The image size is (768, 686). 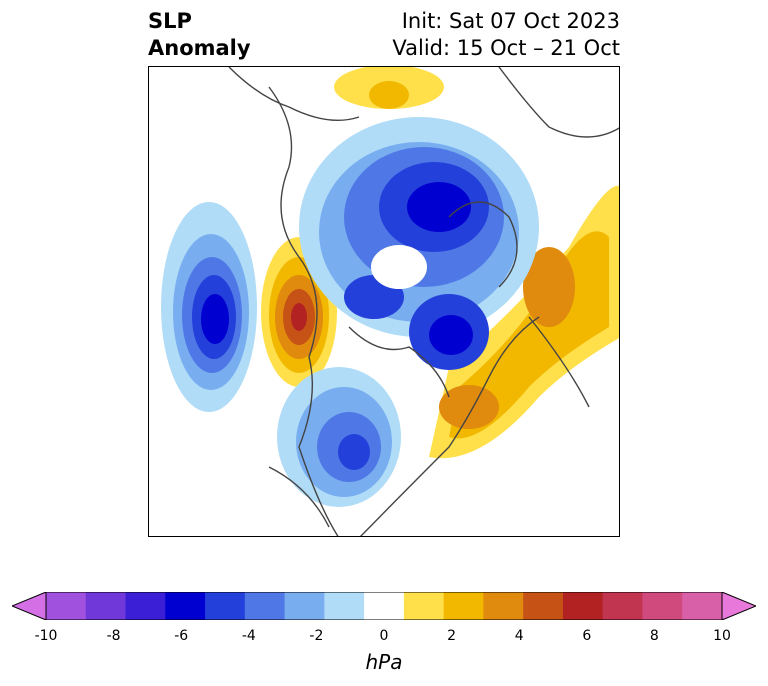 I want to click on alaska-high, so click(x=299, y=312).